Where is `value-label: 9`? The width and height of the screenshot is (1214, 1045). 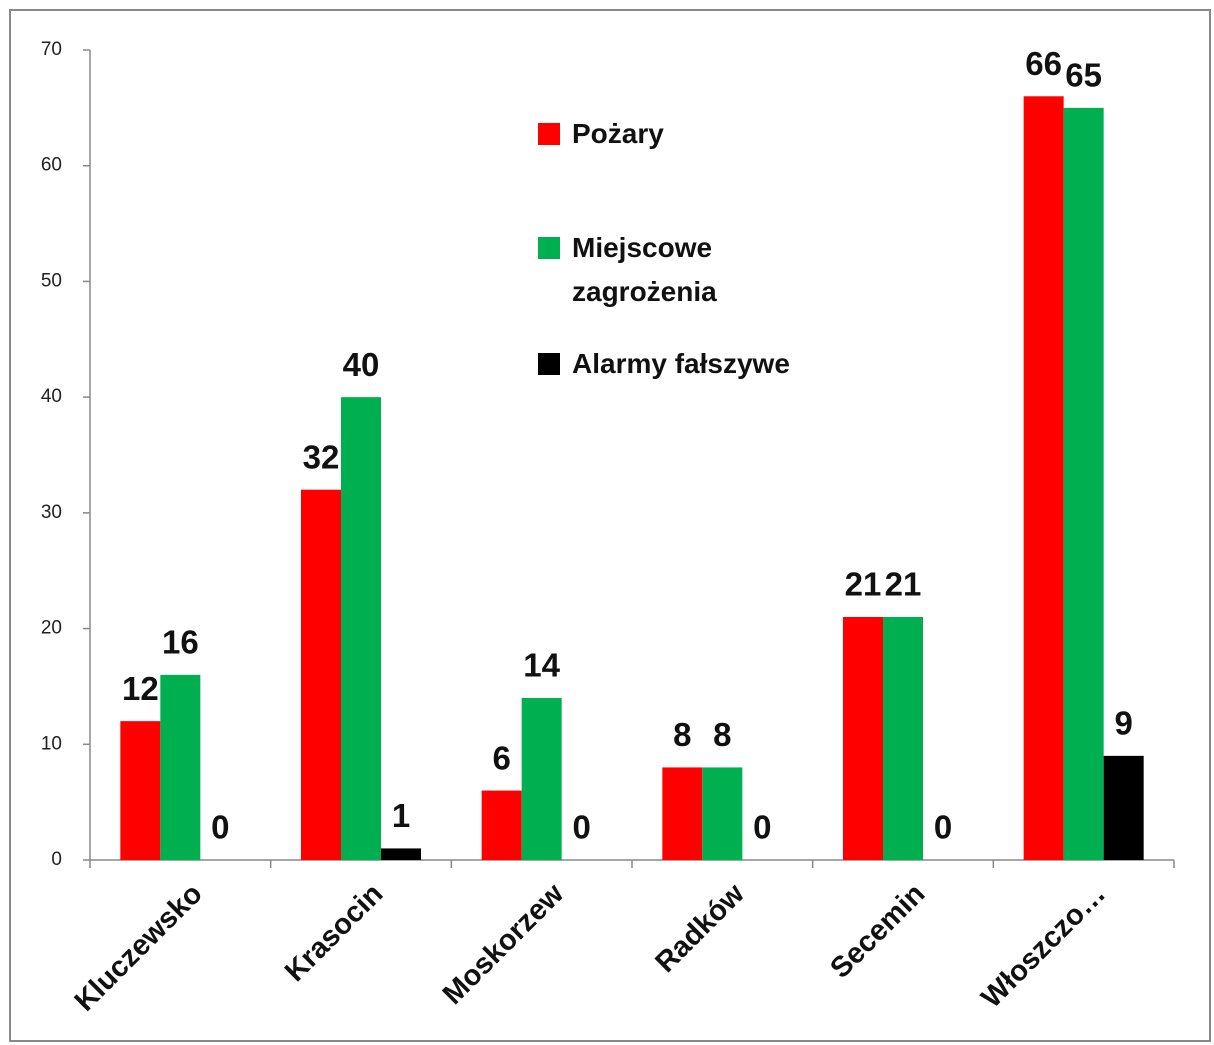 value-label: 9 is located at coordinates (1123, 723).